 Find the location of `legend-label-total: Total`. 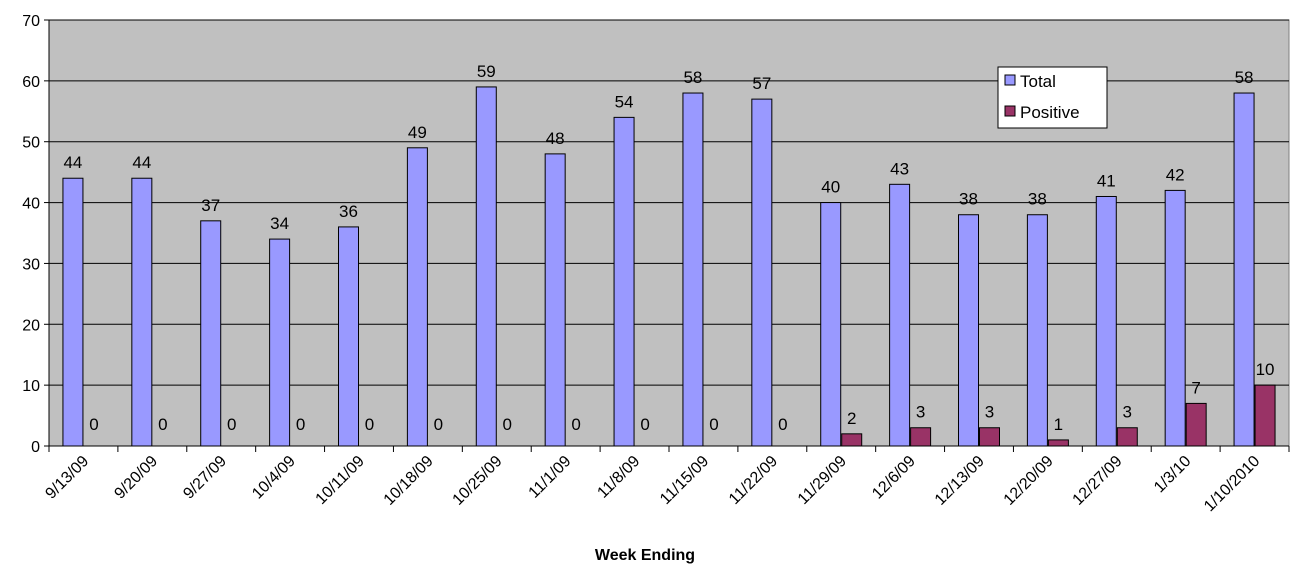

legend-label-total: Total is located at coordinates (1038, 81).